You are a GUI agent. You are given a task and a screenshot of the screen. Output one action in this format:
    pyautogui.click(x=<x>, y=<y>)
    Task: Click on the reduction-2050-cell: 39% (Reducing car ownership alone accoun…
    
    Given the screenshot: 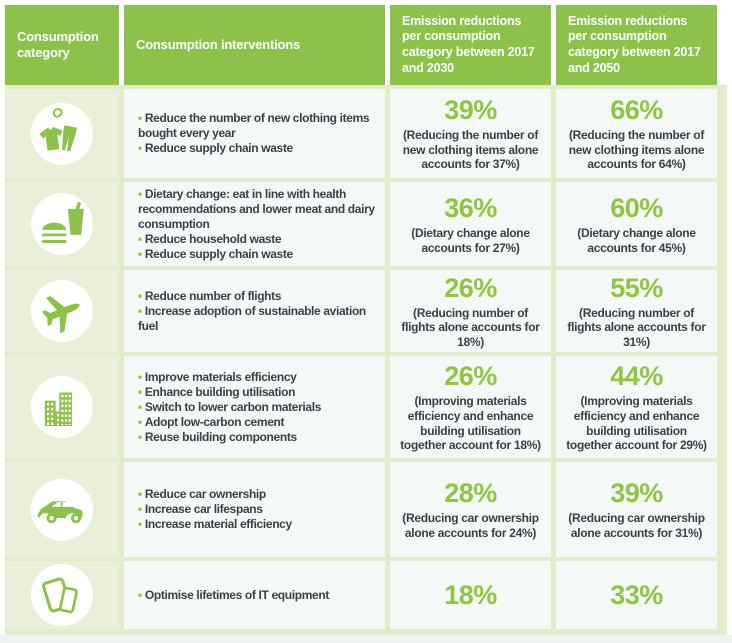 What is the action you would take?
    pyautogui.click(x=636, y=509)
    